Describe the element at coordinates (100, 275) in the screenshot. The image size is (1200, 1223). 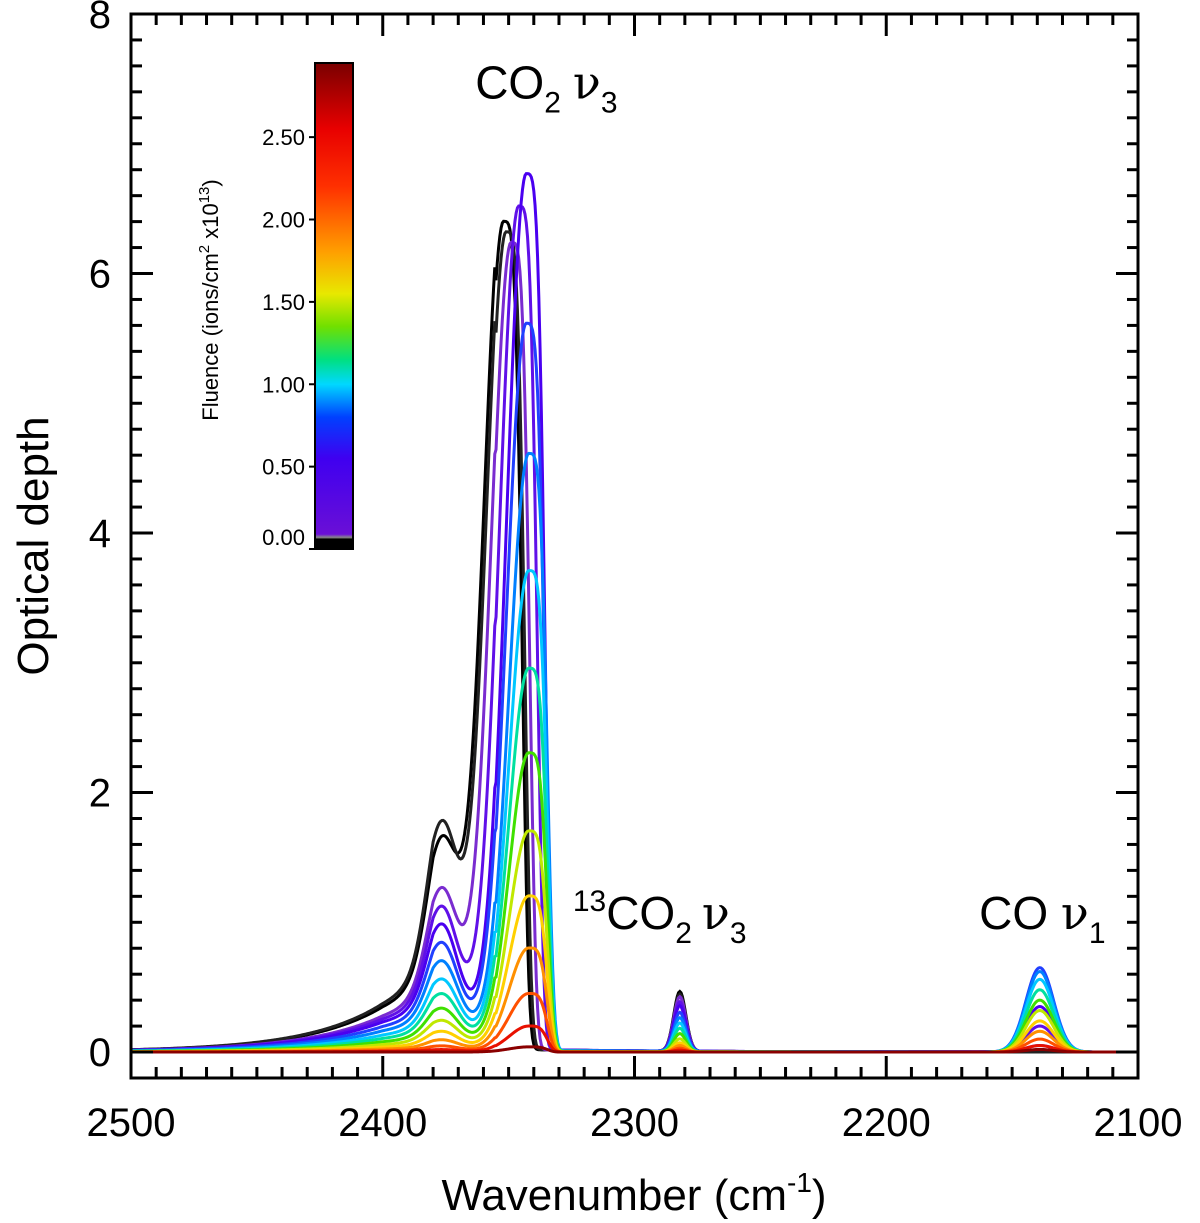
I see `y-tick-label: 6` at that location.